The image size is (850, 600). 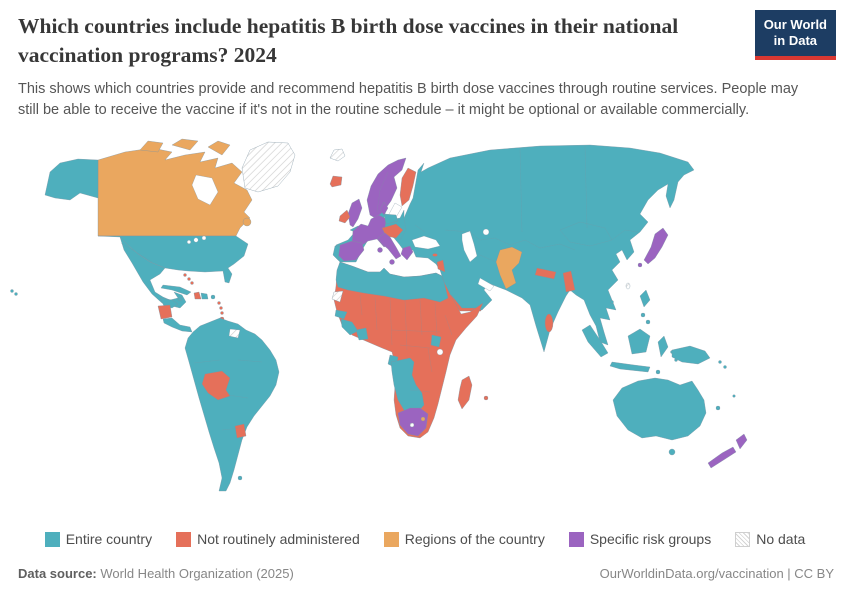 What do you see at coordinates (344, 216) in the screenshot?
I see `country-ireland` at bounding box center [344, 216].